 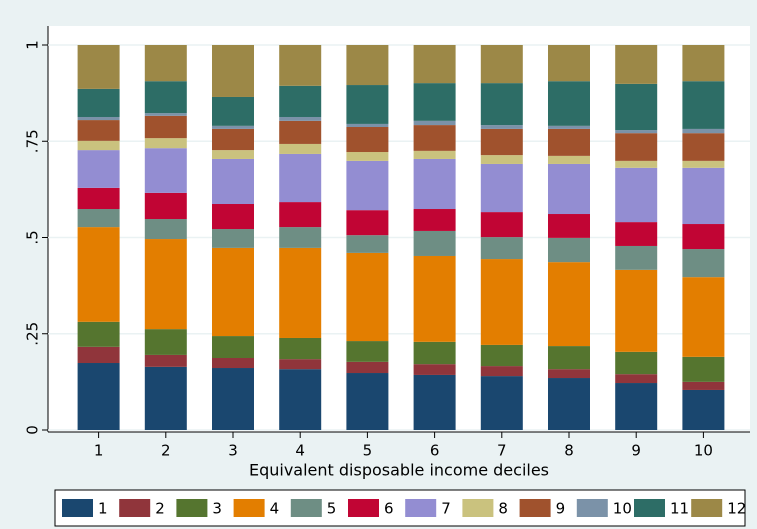 What do you see at coordinates (502, 451) in the screenshot?
I see `x-tick-label: 7` at bounding box center [502, 451].